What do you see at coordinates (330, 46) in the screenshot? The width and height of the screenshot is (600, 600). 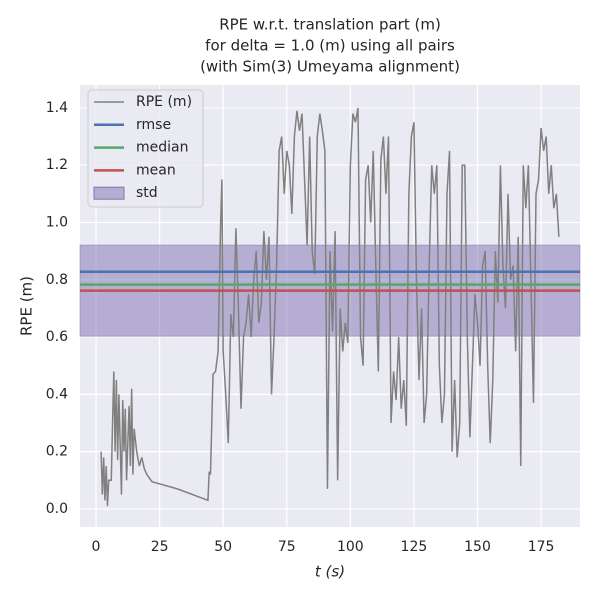 I see `chart-title: for delta = 1.0 (m) using all pairs` at bounding box center [330, 46].